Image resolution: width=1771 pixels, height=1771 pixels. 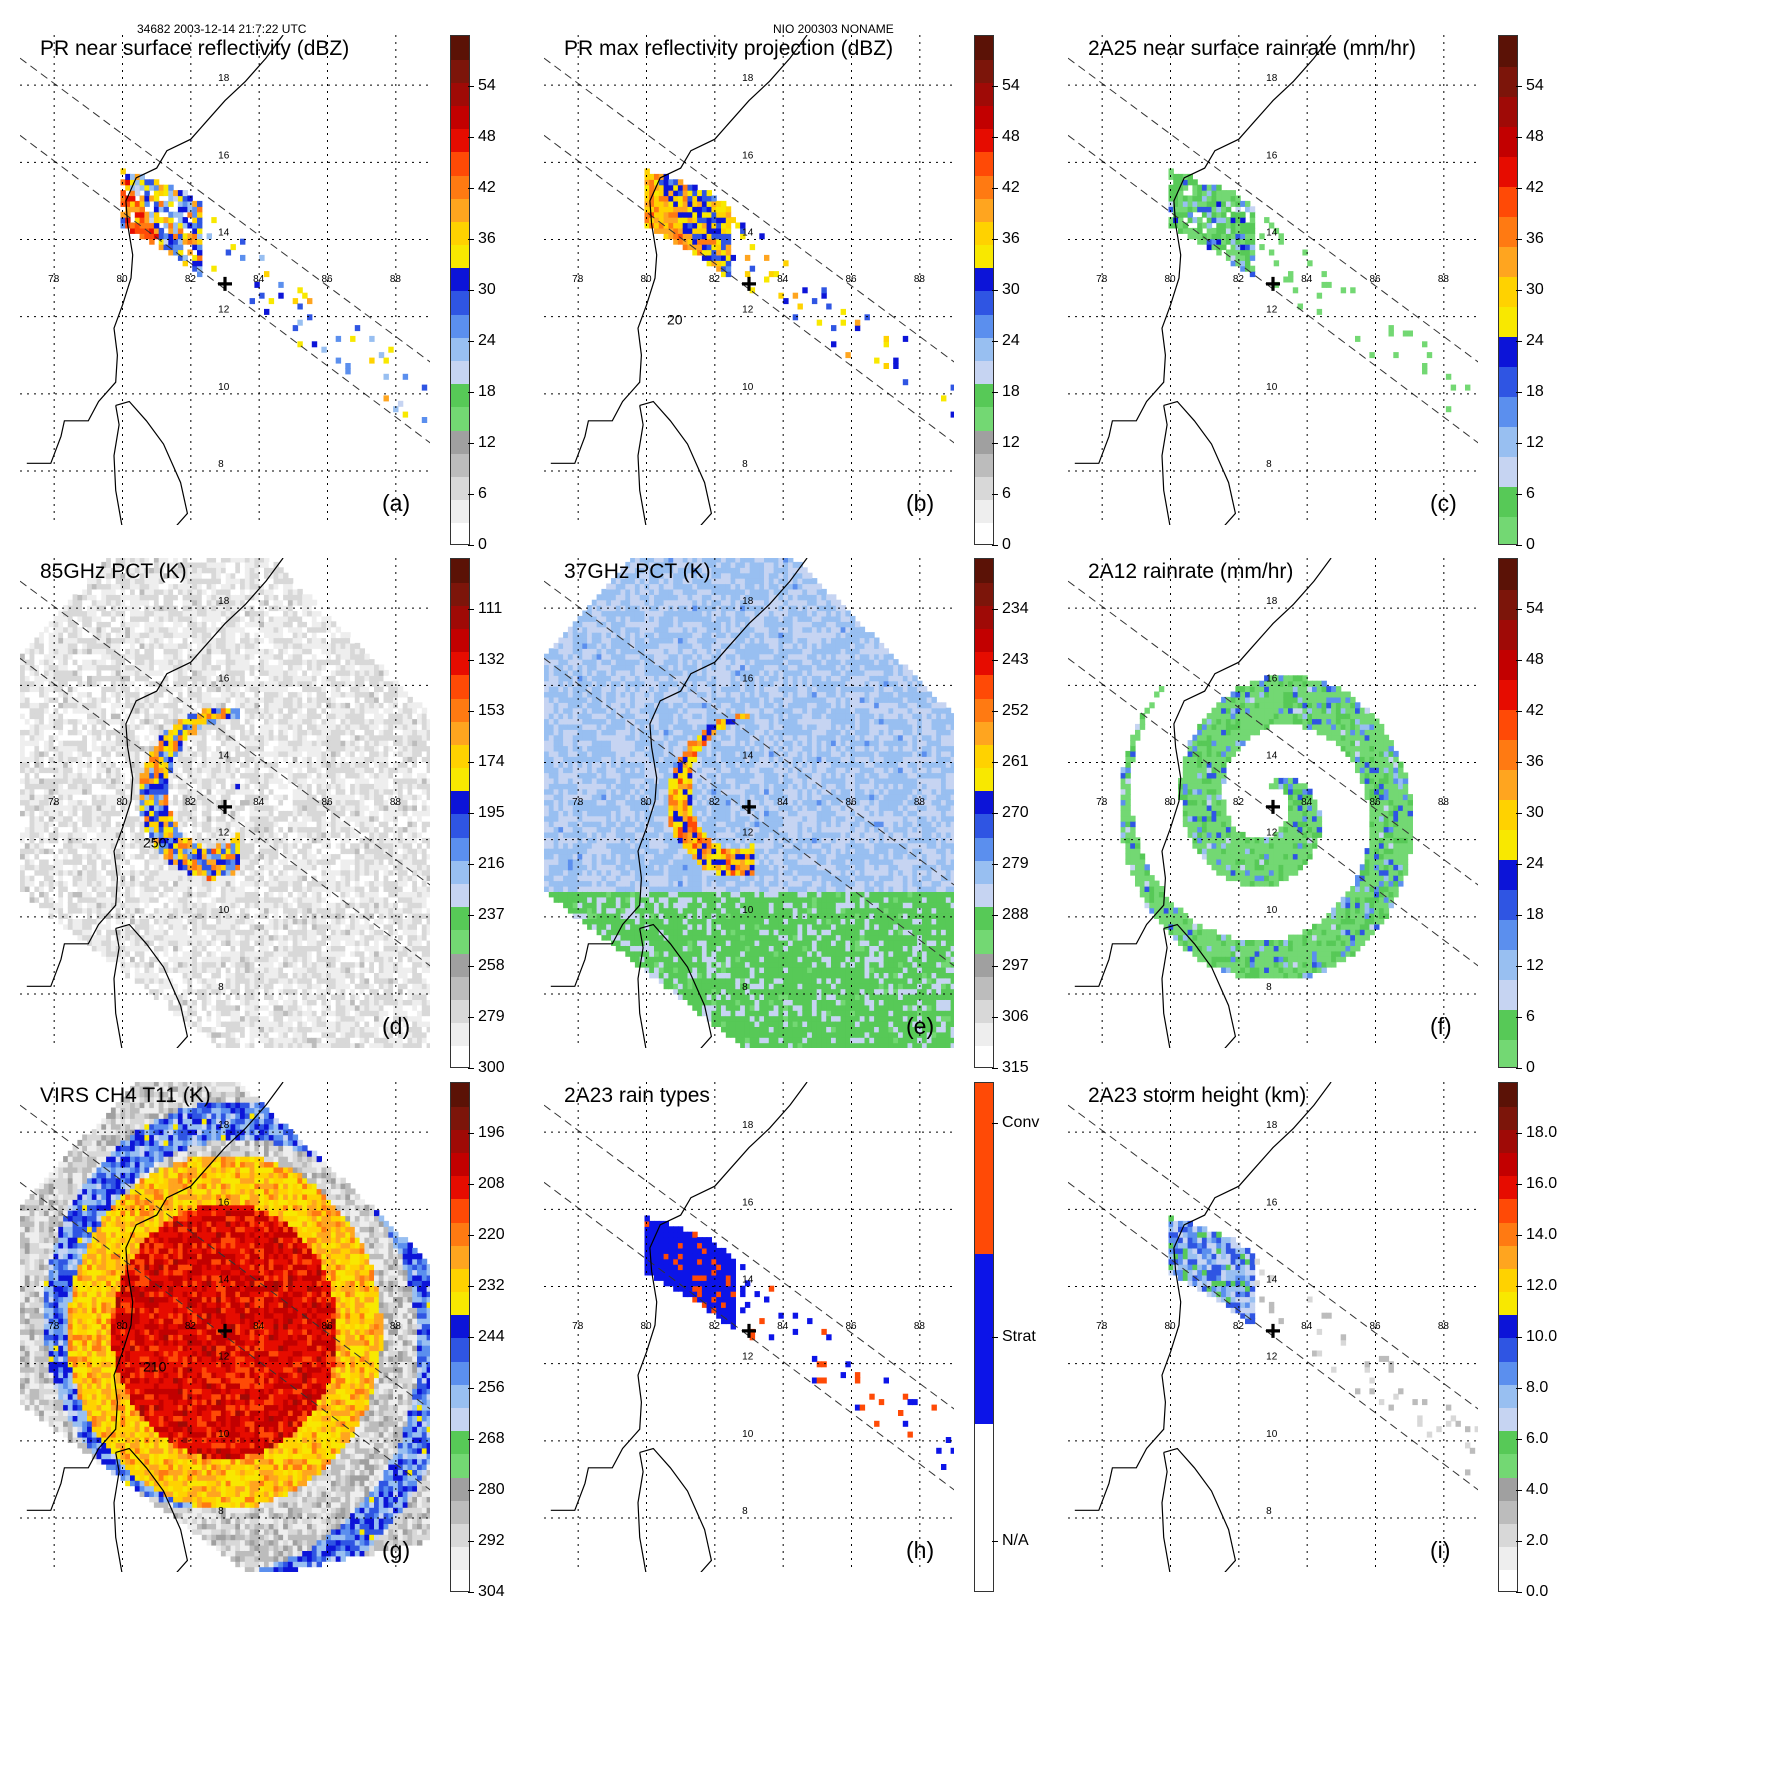 What do you see at coordinates (274, 295) in the screenshot?
I see `data-field` at bounding box center [274, 295].